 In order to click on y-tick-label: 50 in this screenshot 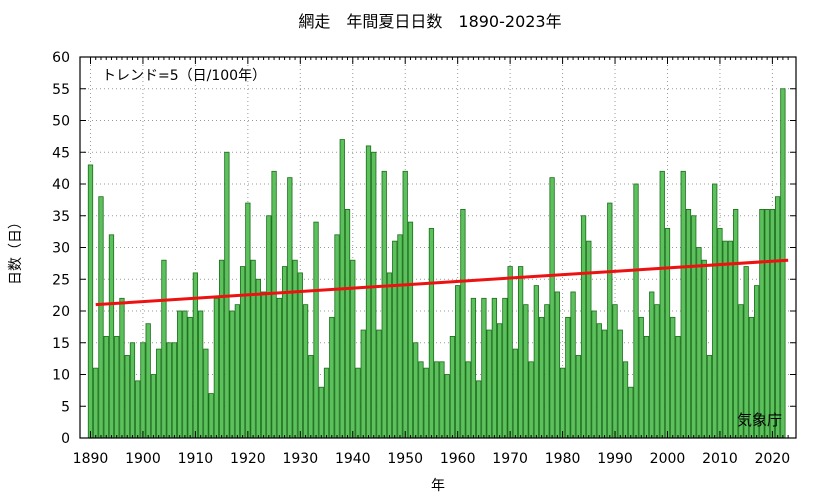, I will do `click(61, 122)`.